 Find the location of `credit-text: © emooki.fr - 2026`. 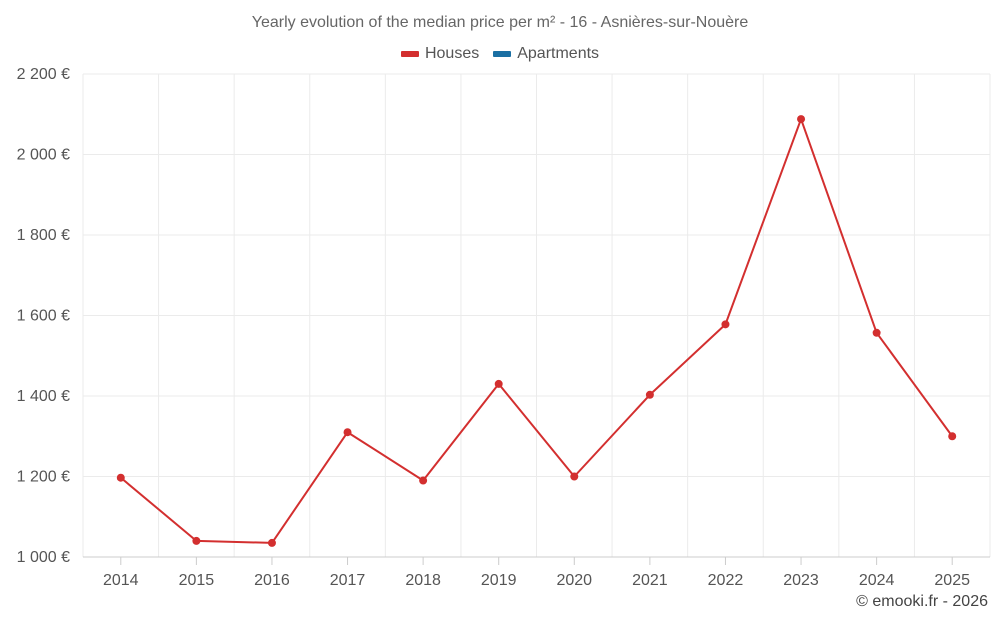

credit-text: © emooki.fr - 2026 is located at coordinates (922, 601).